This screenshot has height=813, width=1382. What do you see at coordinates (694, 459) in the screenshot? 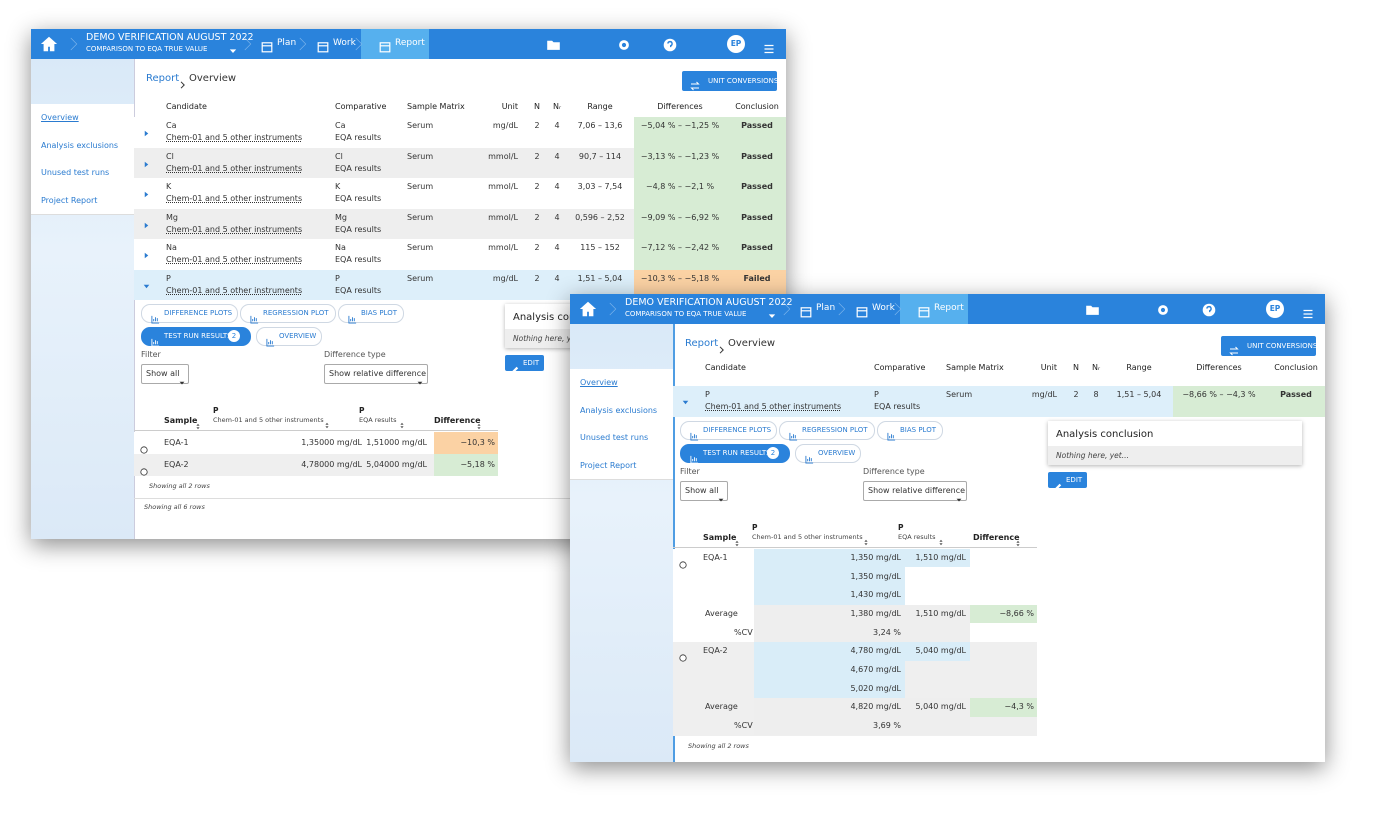
I see `tab-icon-glyph` at bounding box center [694, 459].